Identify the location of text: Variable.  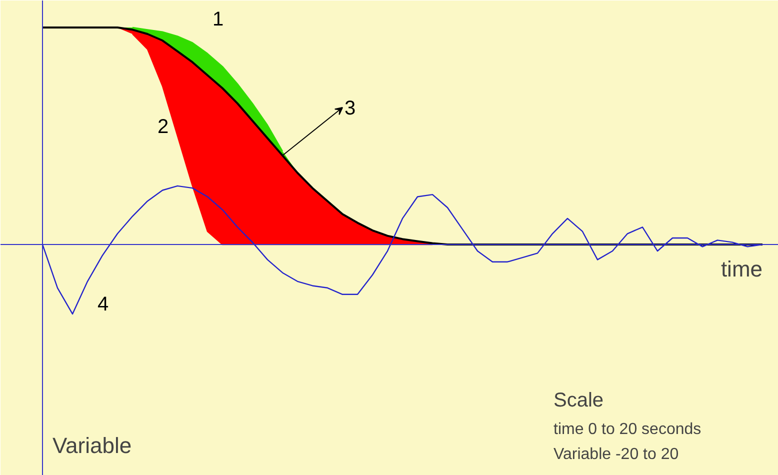
(92, 445).